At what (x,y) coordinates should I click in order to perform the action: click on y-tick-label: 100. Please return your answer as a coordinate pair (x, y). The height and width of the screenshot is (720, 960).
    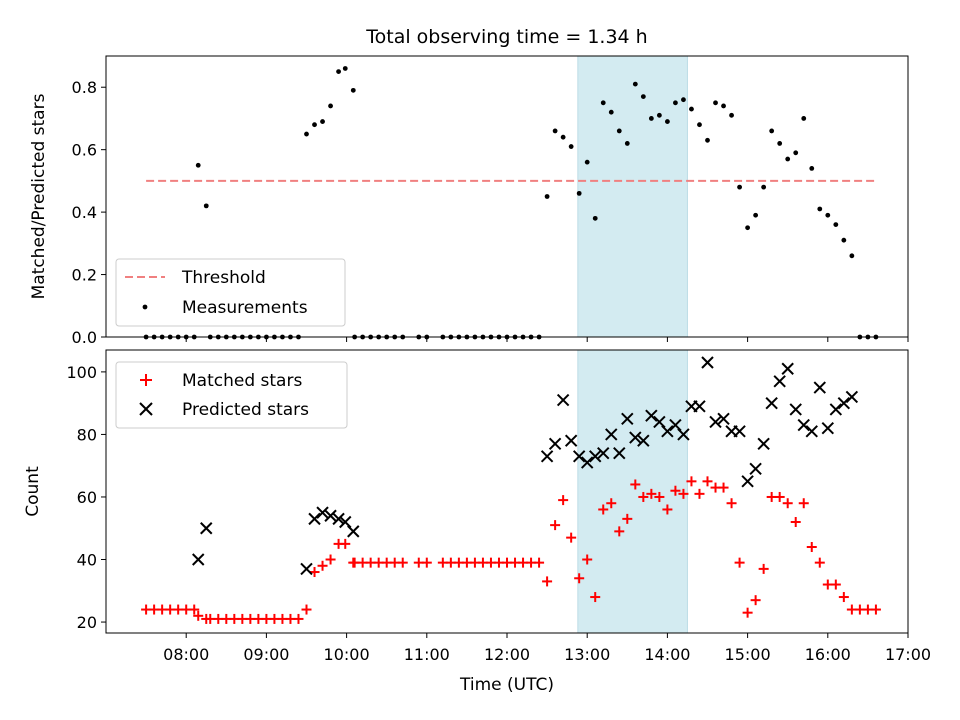
    Looking at the image, I should click on (81, 372).